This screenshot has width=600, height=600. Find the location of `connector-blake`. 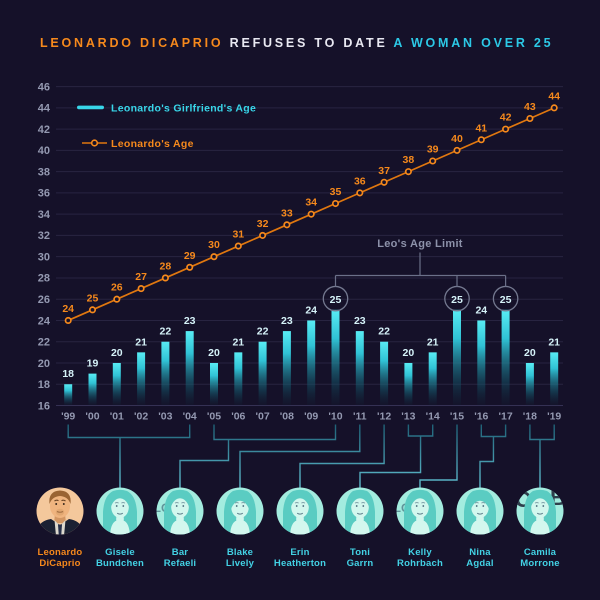

connector-blake is located at coordinates (300, 456).